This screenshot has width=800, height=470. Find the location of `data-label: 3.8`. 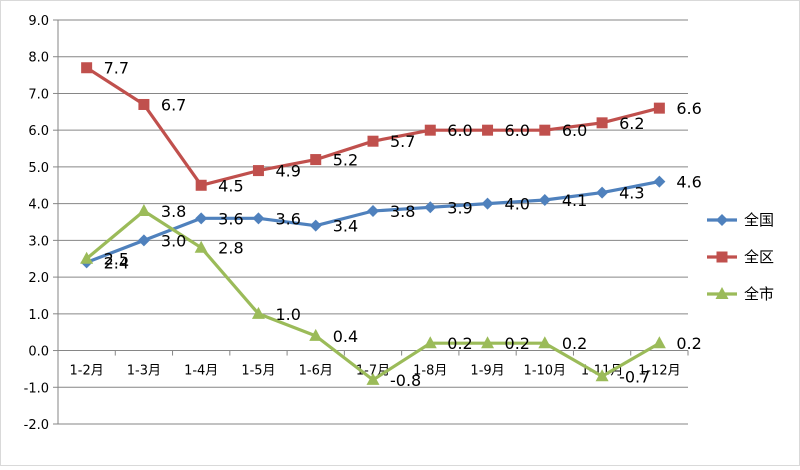

data-label: 3.8 is located at coordinates (173, 211).